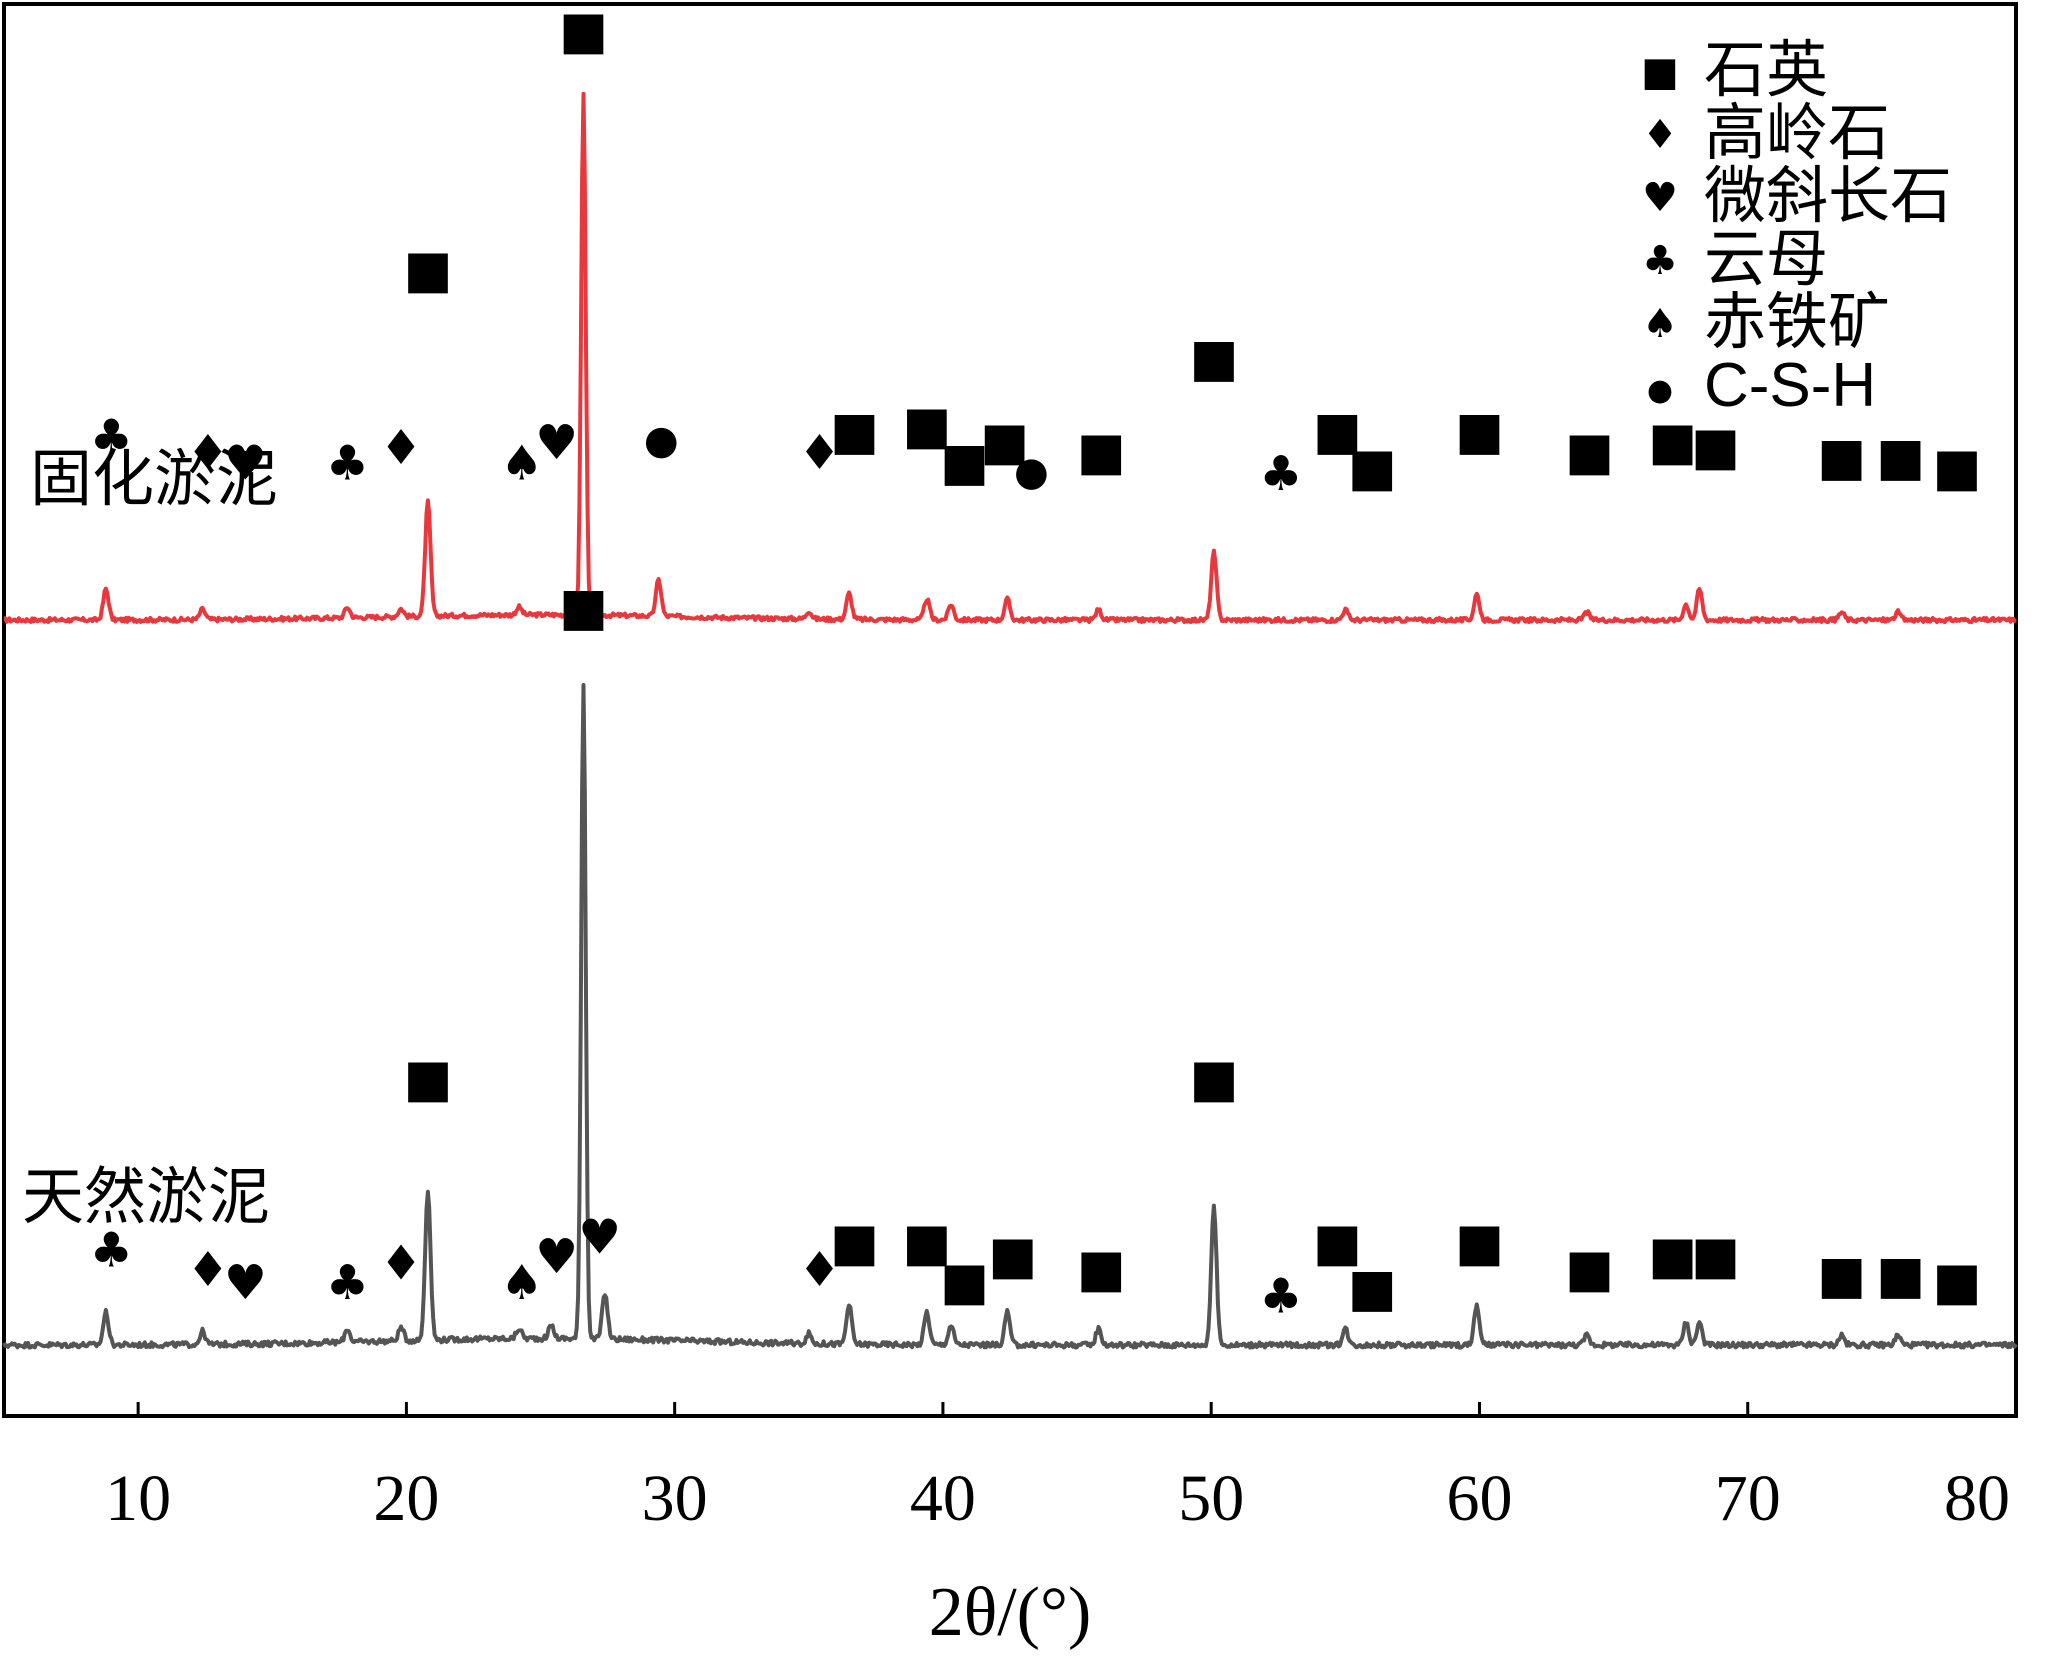 The width and height of the screenshot is (2060, 1659). Describe the element at coordinates (1004, 442) in the screenshot. I see `phase-marker-0-14: ■` at that location.